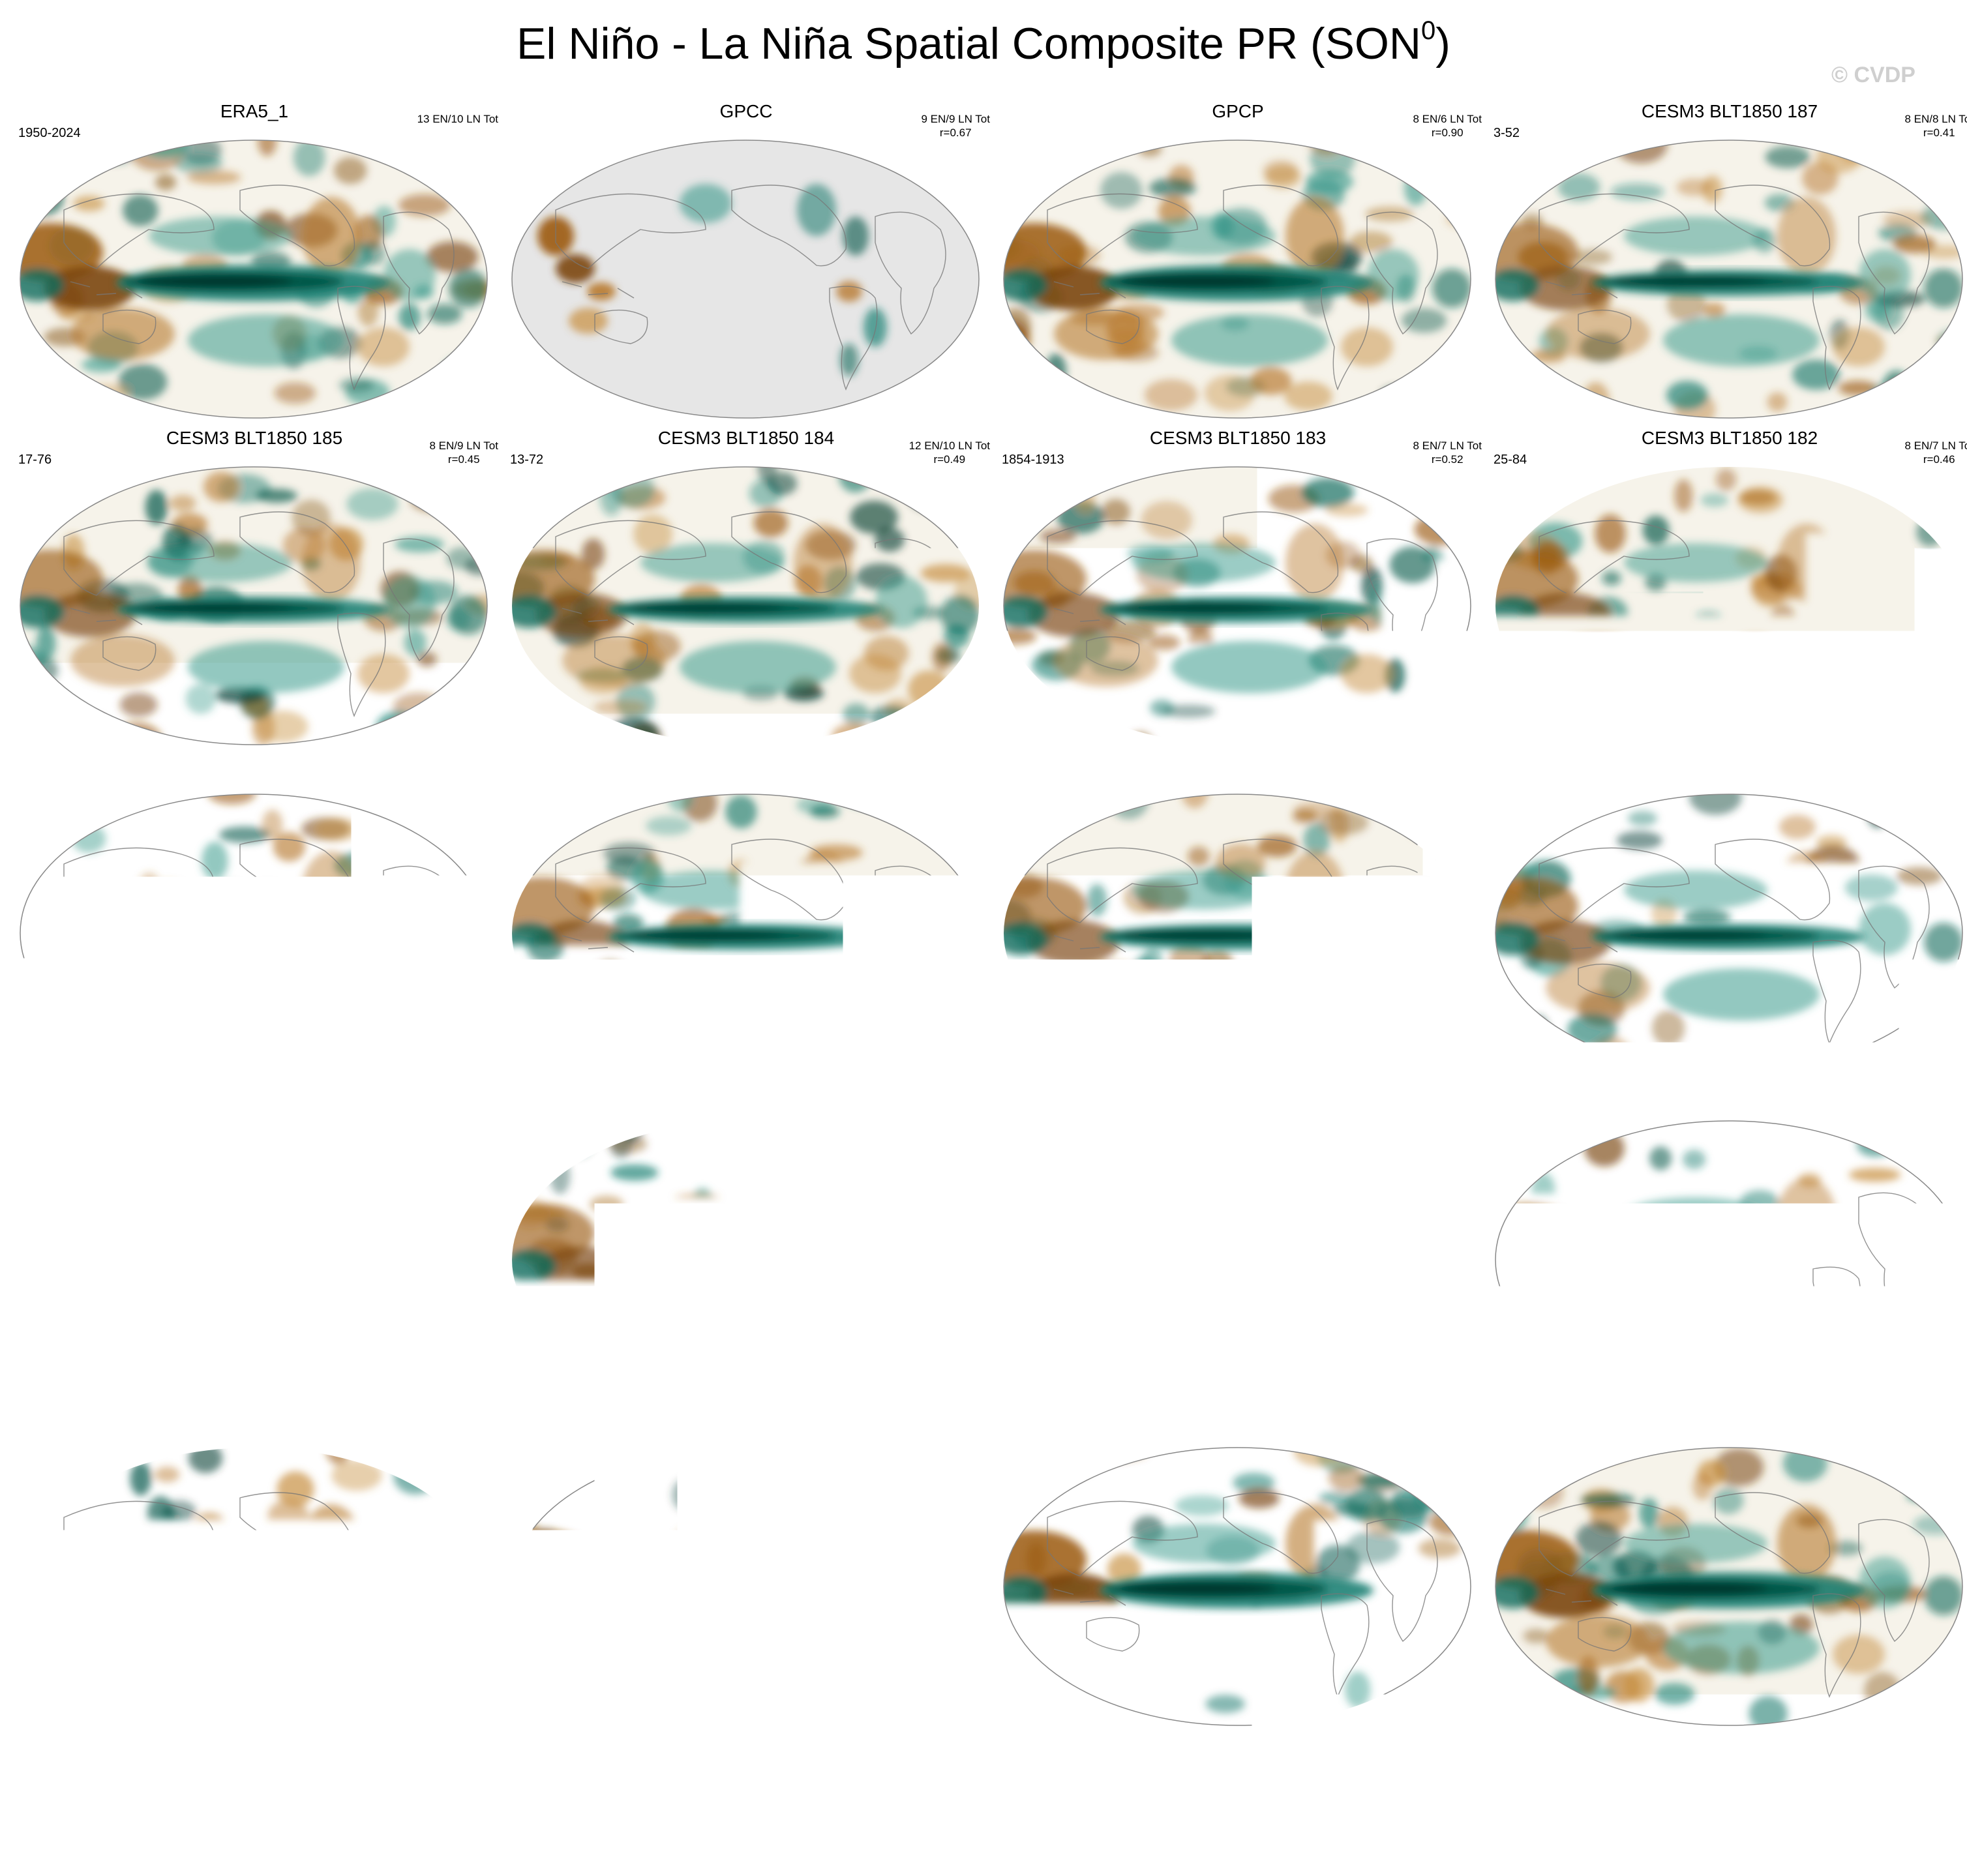  What do you see at coordinates (1933, 1100) in the screenshot?
I see `panel-event-count: 12 EN/8 LN Tot` at bounding box center [1933, 1100].